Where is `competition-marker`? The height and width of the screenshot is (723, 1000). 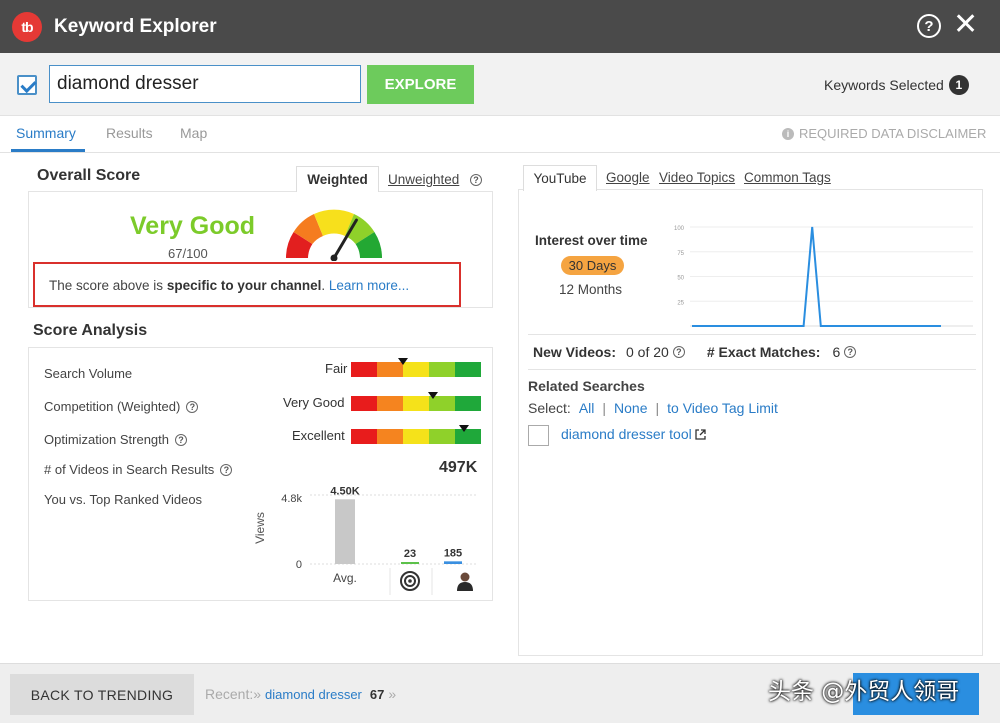
competition-marker is located at coordinates (432, 395).